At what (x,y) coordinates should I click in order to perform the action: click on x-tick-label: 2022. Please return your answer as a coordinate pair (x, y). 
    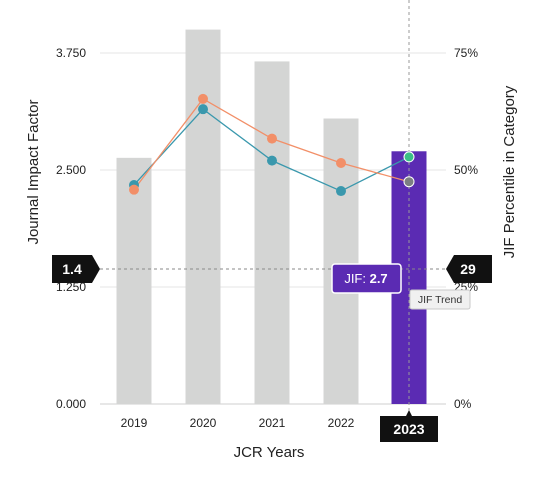
    Looking at the image, I should click on (341, 423).